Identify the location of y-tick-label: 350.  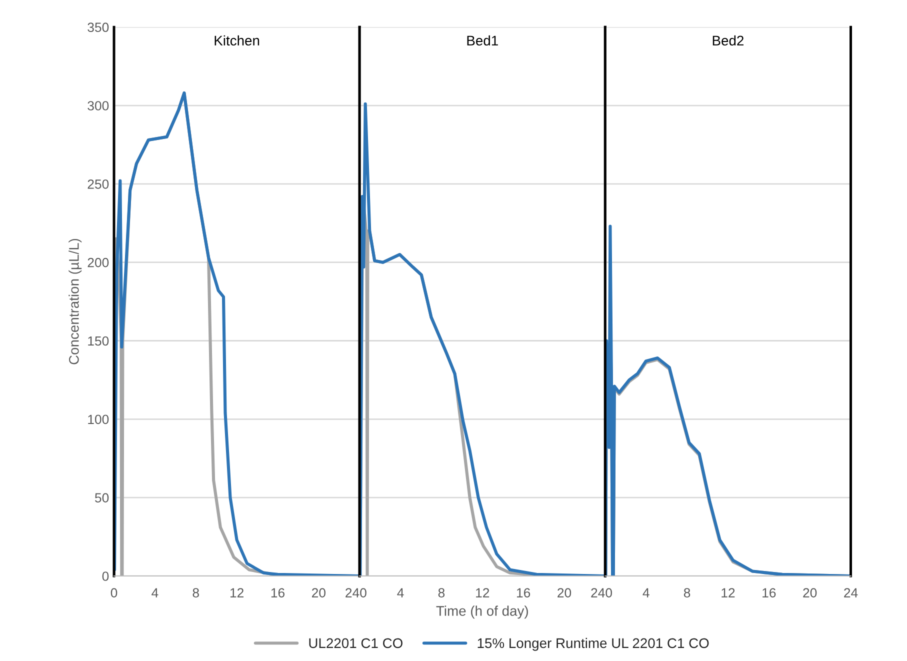
(98, 27).